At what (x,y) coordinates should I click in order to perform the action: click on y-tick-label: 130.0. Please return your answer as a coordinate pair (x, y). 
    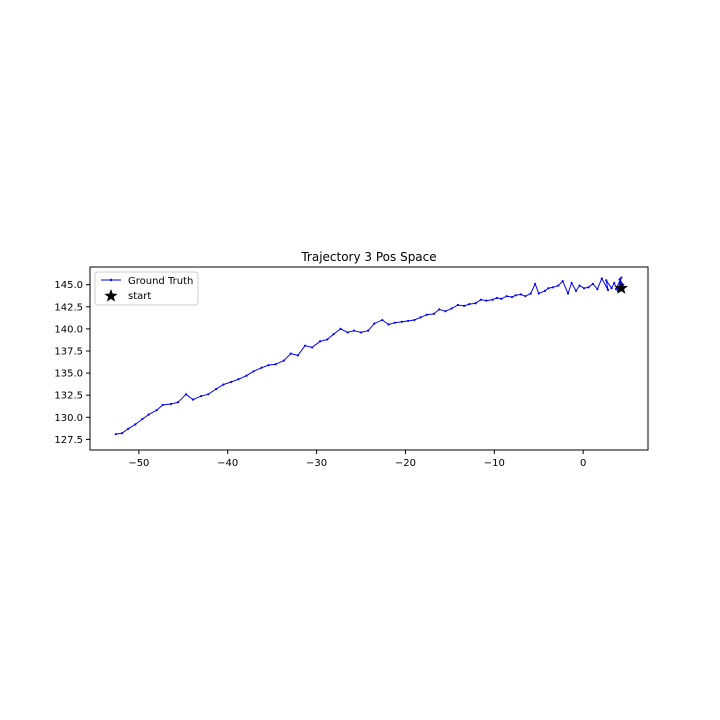
    Looking at the image, I should click on (68, 418).